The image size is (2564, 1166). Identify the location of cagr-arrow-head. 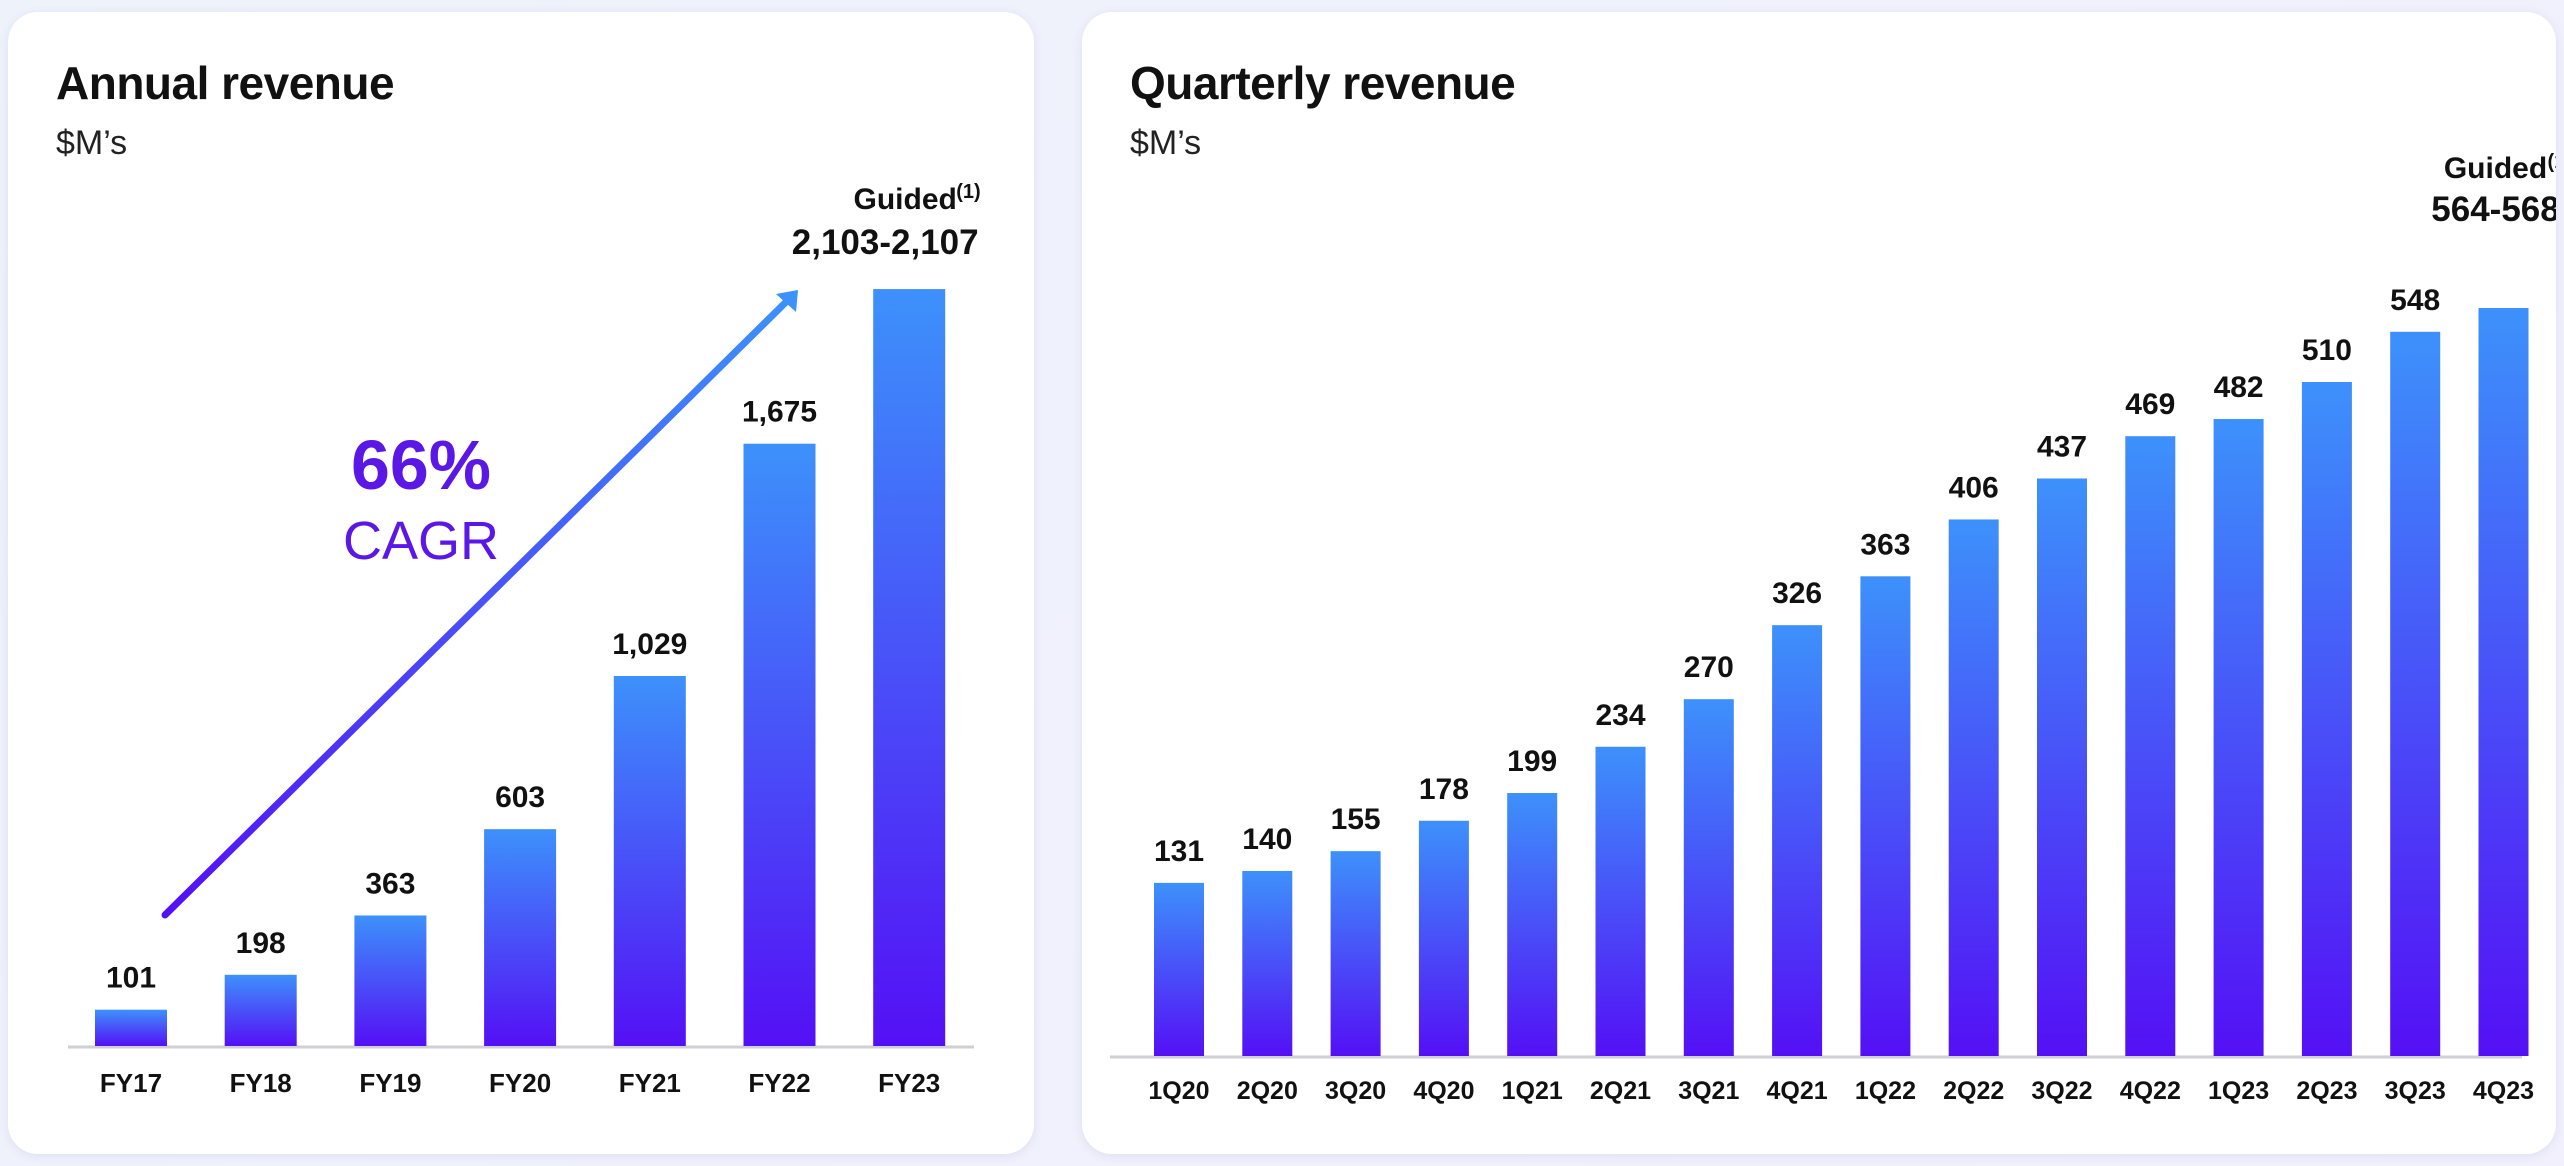
(787, 301).